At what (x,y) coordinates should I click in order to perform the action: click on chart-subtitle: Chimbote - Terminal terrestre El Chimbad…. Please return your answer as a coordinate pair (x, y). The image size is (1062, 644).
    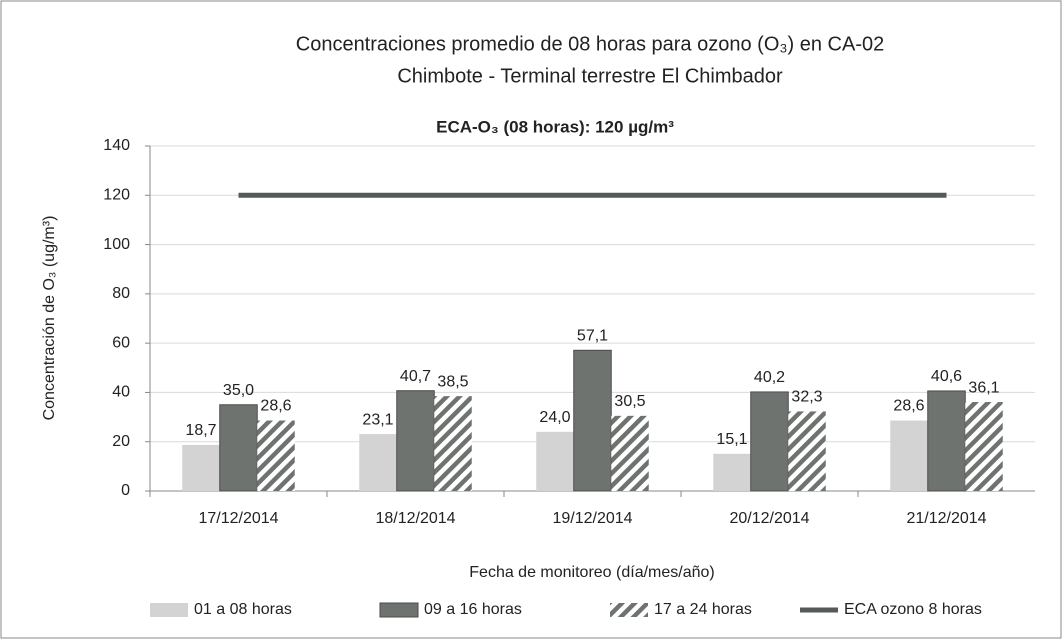
    Looking at the image, I should click on (590, 76).